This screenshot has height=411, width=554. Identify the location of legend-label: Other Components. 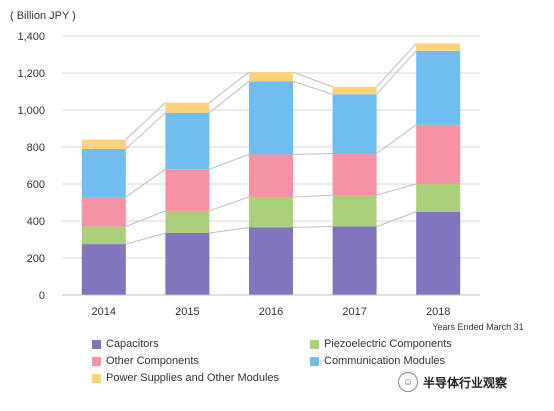
(152, 361).